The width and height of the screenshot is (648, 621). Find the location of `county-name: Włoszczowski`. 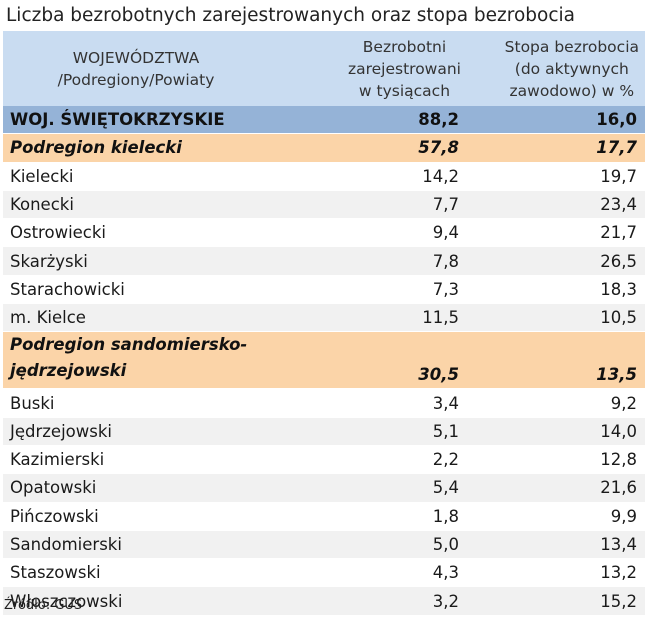

county-name: Włoszczowski is located at coordinates (153, 601).